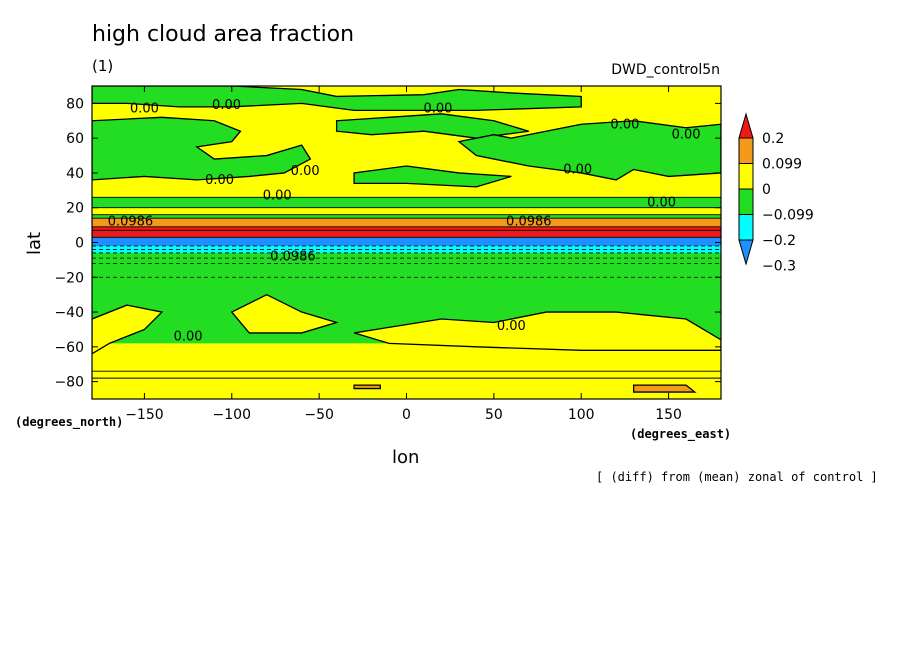 Image resolution: width=904 pixels, height=654 pixels. I want to click on x-tick-label: 100, so click(581, 415).